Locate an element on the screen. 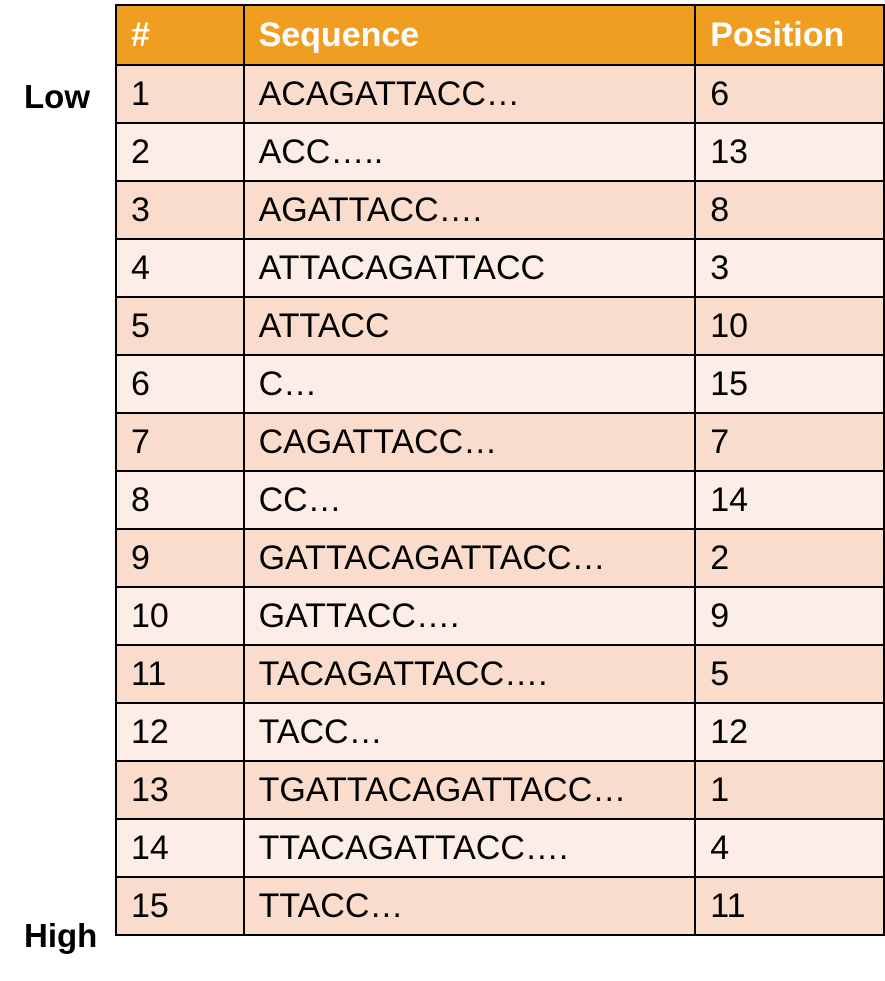 The image size is (885, 981). table-row: 4 ATTACAGATTACC 3 is located at coordinates (500, 268).